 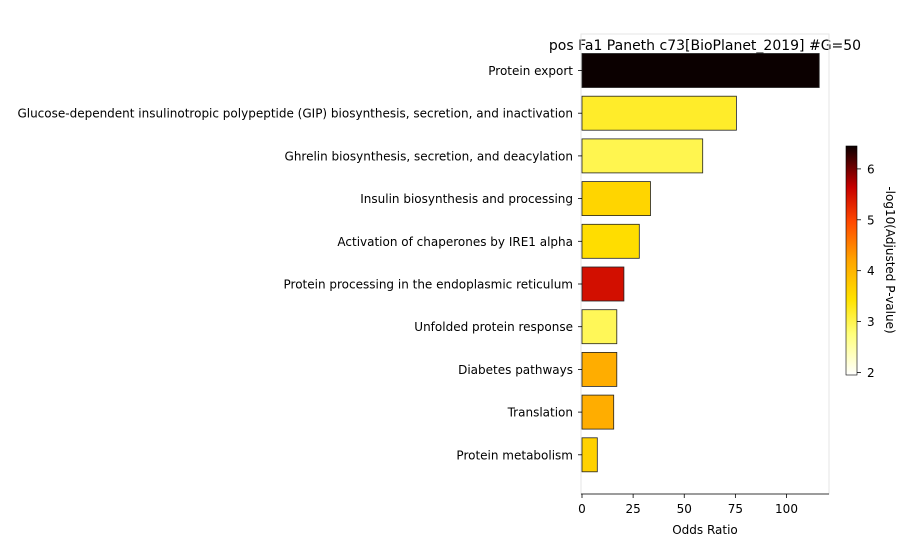 I want to click on category-label: Protein metabolism, so click(x=514, y=455).